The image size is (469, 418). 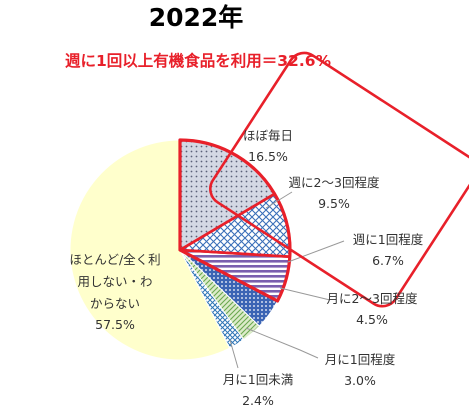 What do you see at coordinates (198, 60) in the screenshot?
I see `chart-subtitle: 週に1回以上有機食品を利用＝32.6%` at bounding box center [198, 60].